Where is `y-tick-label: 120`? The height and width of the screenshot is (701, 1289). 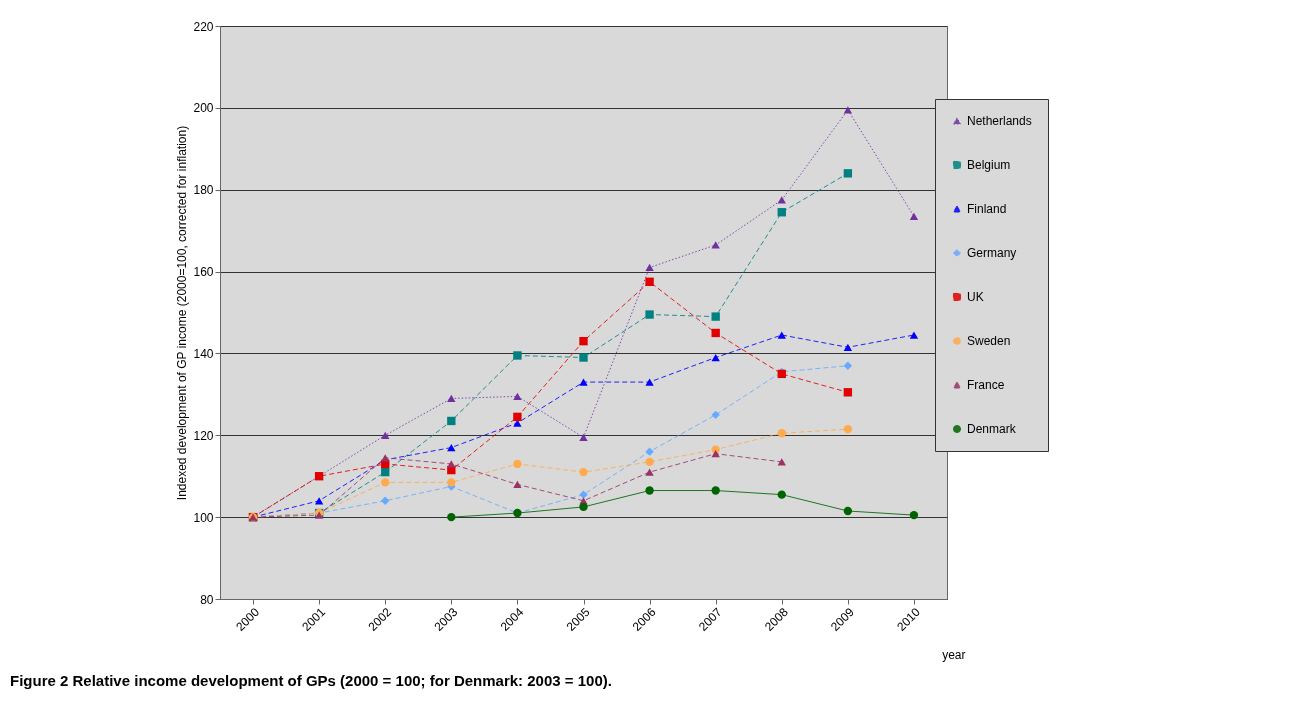 y-tick-label: 120 is located at coordinates (203, 435).